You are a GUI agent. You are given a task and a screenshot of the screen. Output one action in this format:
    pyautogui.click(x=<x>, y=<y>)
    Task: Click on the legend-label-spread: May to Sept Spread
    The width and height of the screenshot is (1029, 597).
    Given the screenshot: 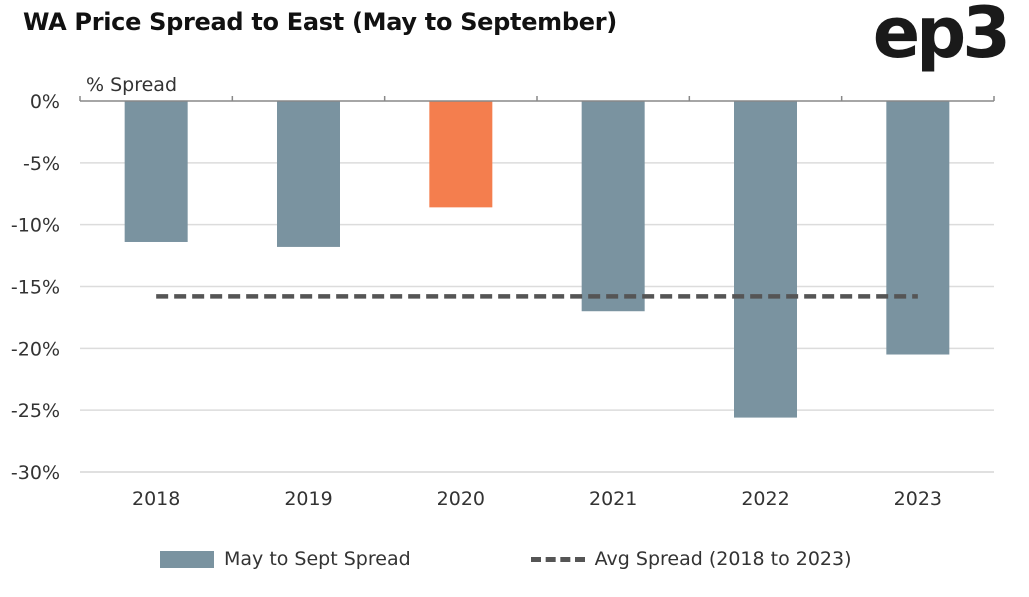 What is the action you would take?
    pyautogui.click(x=317, y=559)
    